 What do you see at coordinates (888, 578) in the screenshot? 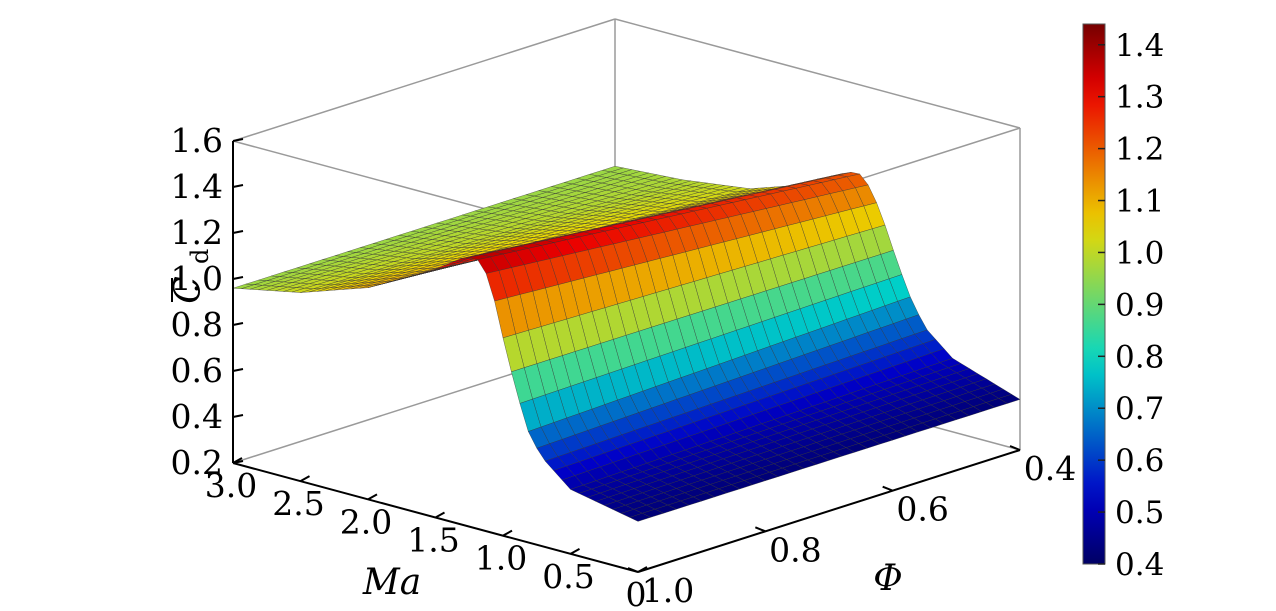
I see `phi-axis-title: Φ` at bounding box center [888, 578].